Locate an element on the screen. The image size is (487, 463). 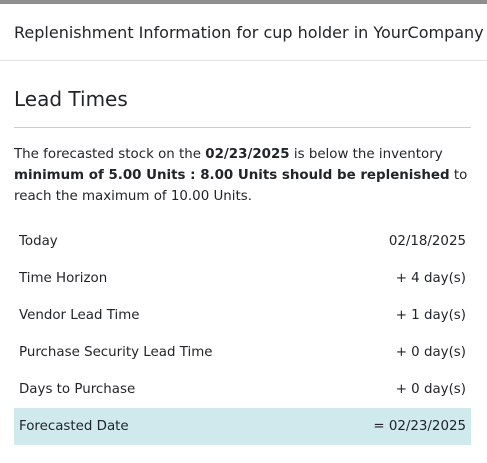
row-label: Today is located at coordinates (38, 241).